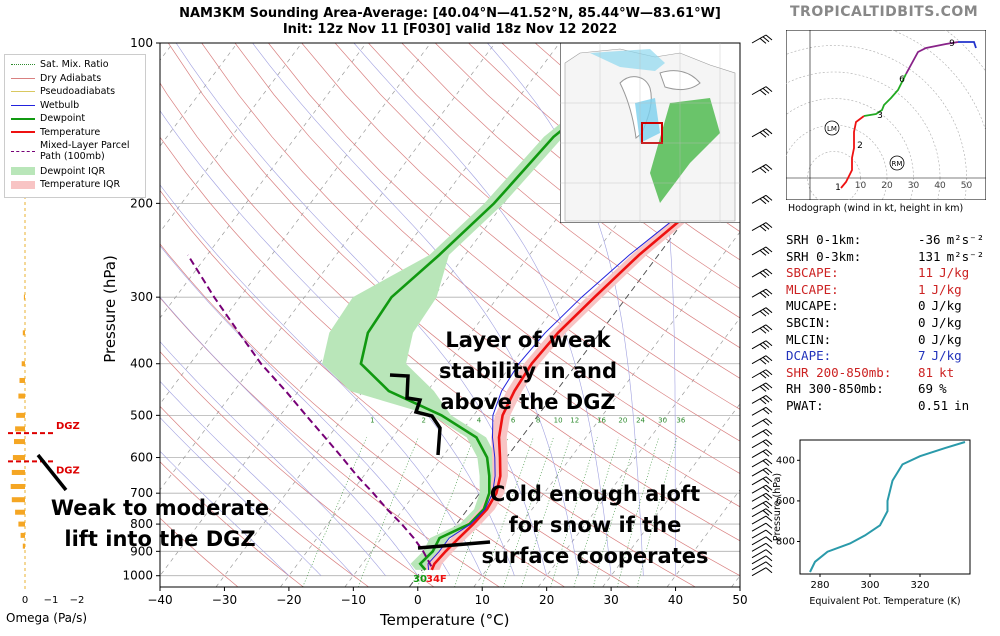 Image resolution: width=1000 pixels, height=636 pixels. Describe the element at coordinates (415, 414) in the screenshot. I see `stability-bracket` at that location.